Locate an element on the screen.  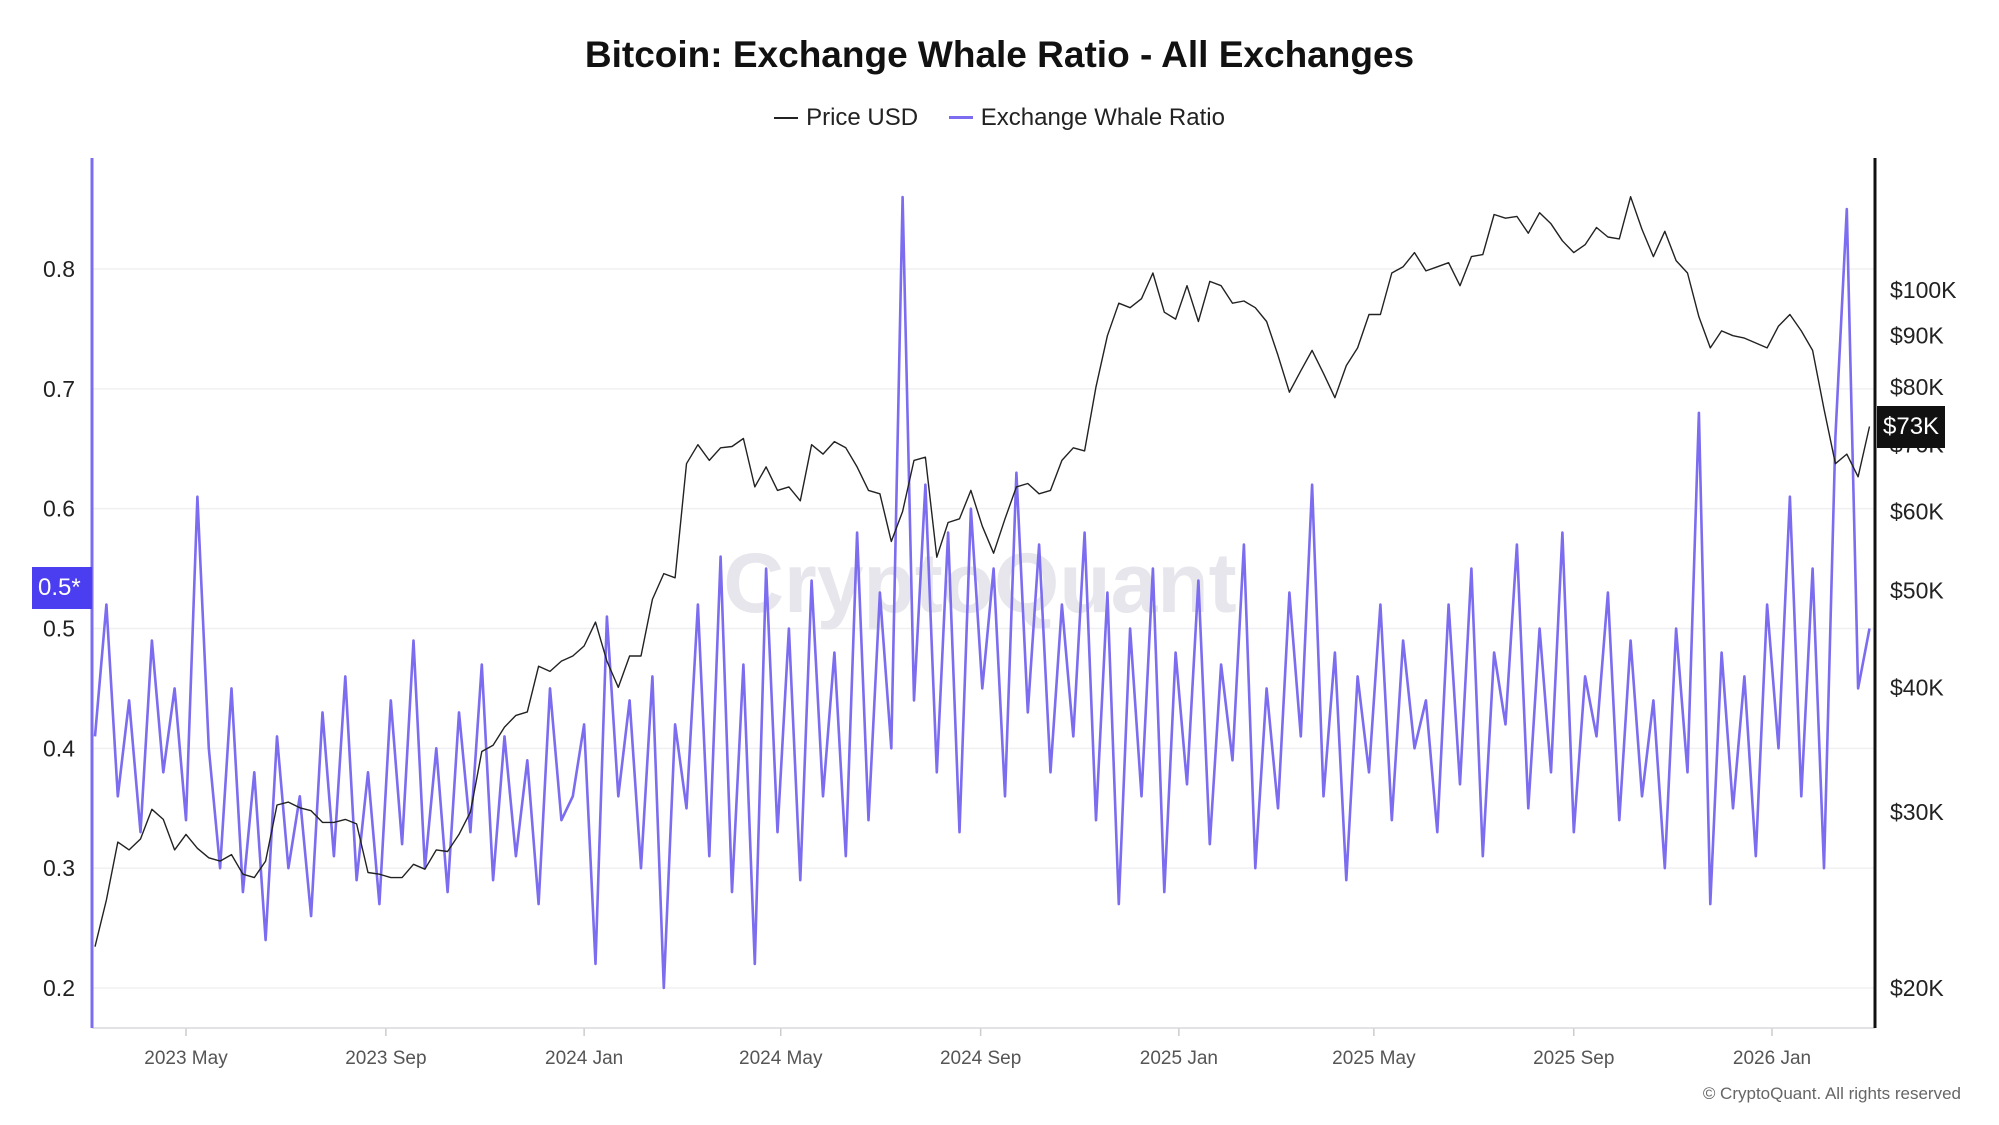
y-right-tick-label: $60K is located at coordinates (1917, 512).